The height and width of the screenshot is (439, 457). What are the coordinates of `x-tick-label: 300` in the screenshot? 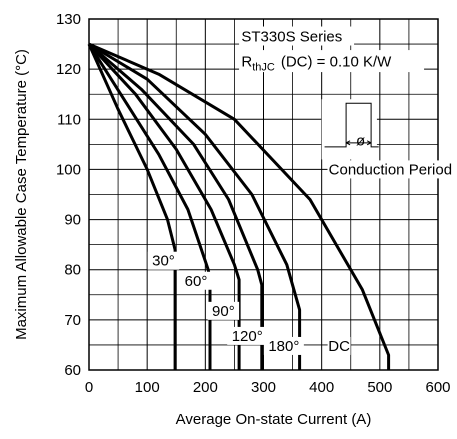 It's located at (263, 387).